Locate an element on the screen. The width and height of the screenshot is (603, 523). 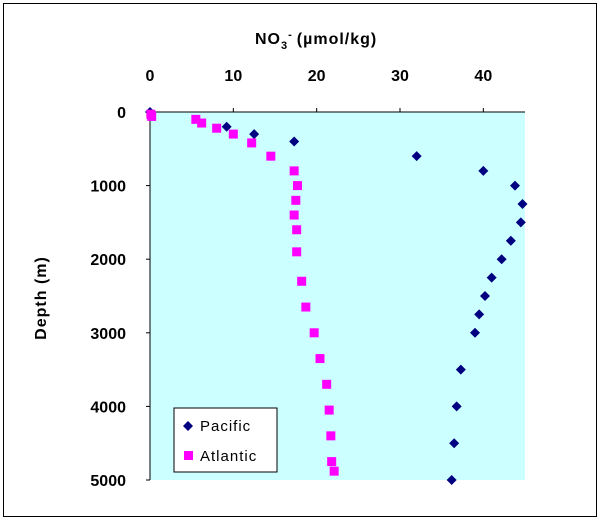
x-axis-title-units: (µmol/kg) is located at coordinates (337, 39).